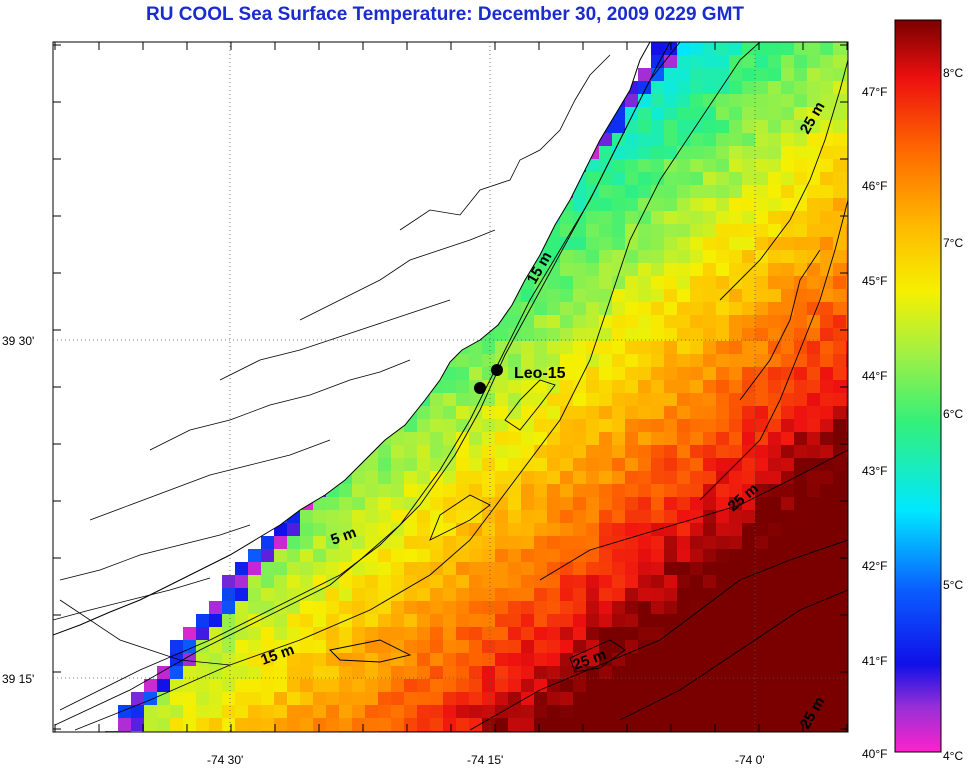 The height and width of the screenshot is (768, 976). Describe the element at coordinates (953, 756) in the screenshot. I see `cb-c-label: 4°C` at that location.